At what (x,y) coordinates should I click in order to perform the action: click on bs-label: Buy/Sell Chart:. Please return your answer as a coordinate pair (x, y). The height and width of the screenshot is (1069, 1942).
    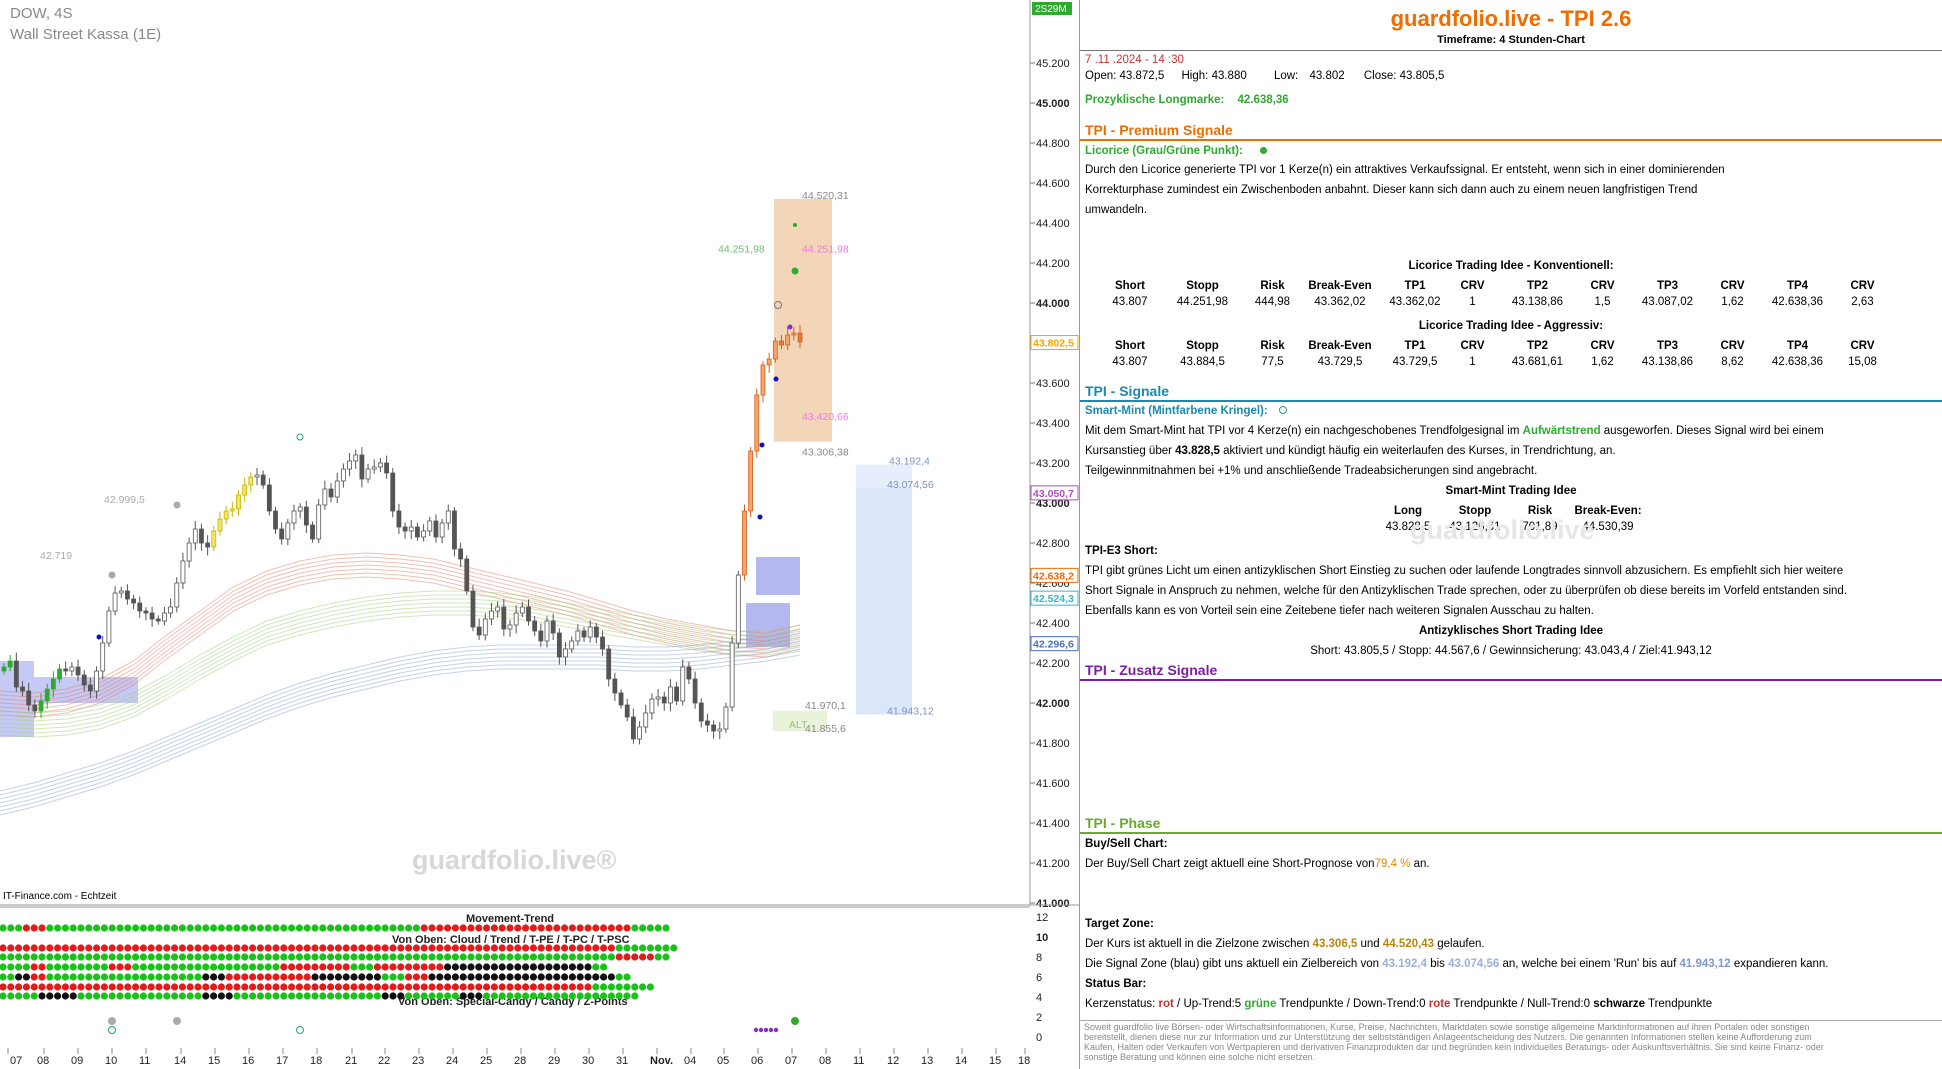
    Looking at the image, I should click on (1126, 844).